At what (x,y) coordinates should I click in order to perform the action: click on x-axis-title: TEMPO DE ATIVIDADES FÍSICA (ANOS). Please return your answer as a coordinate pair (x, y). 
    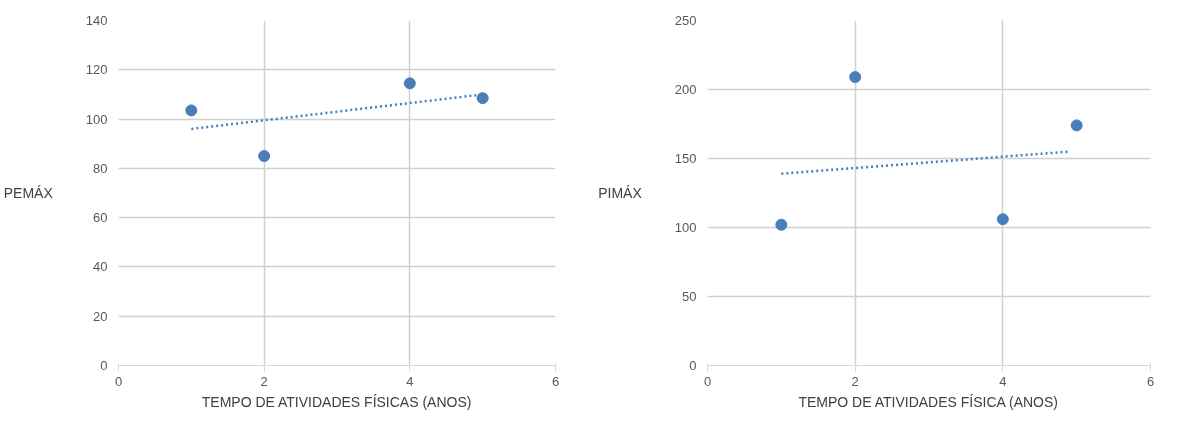
    Looking at the image, I should click on (928, 401).